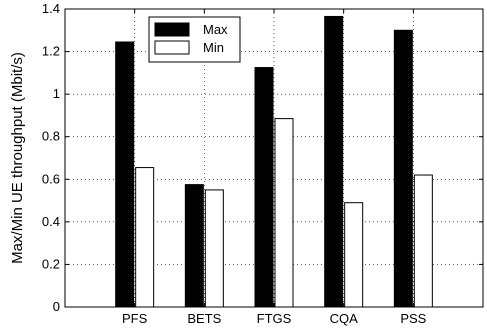  Describe the element at coordinates (214, 248) in the screenshot. I see `bar-min-bets` at that location.